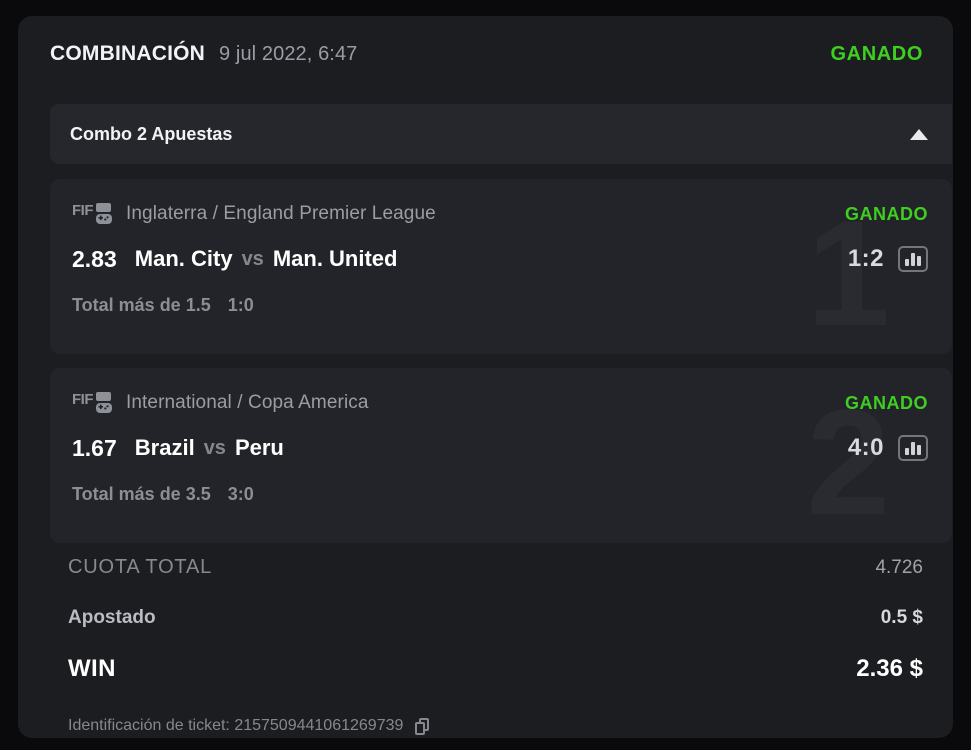 This screenshot has width=971, height=750. What do you see at coordinates (889, 668) in the screenshot?
I see `win-value: 2.36 $` at bounding box center [889, 668].